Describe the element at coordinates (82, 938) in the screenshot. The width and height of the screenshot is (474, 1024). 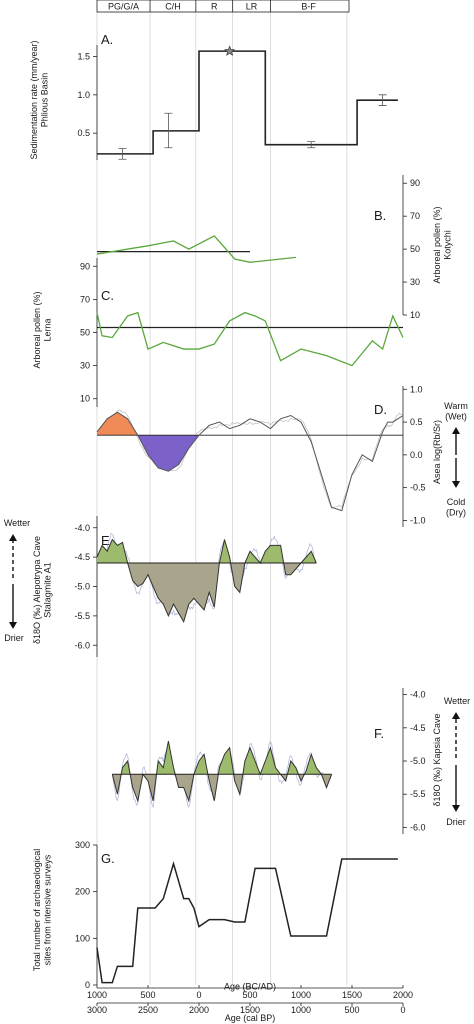
I see `y-tick-label: 100` at that location.